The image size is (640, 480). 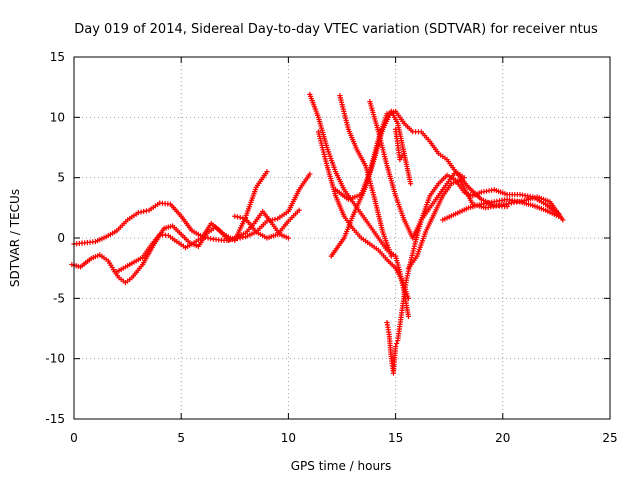 What do you see at coordinates (55, 359) in the screenshot?
I see `y-tick-label: -10` at bounding box center [55, 359].